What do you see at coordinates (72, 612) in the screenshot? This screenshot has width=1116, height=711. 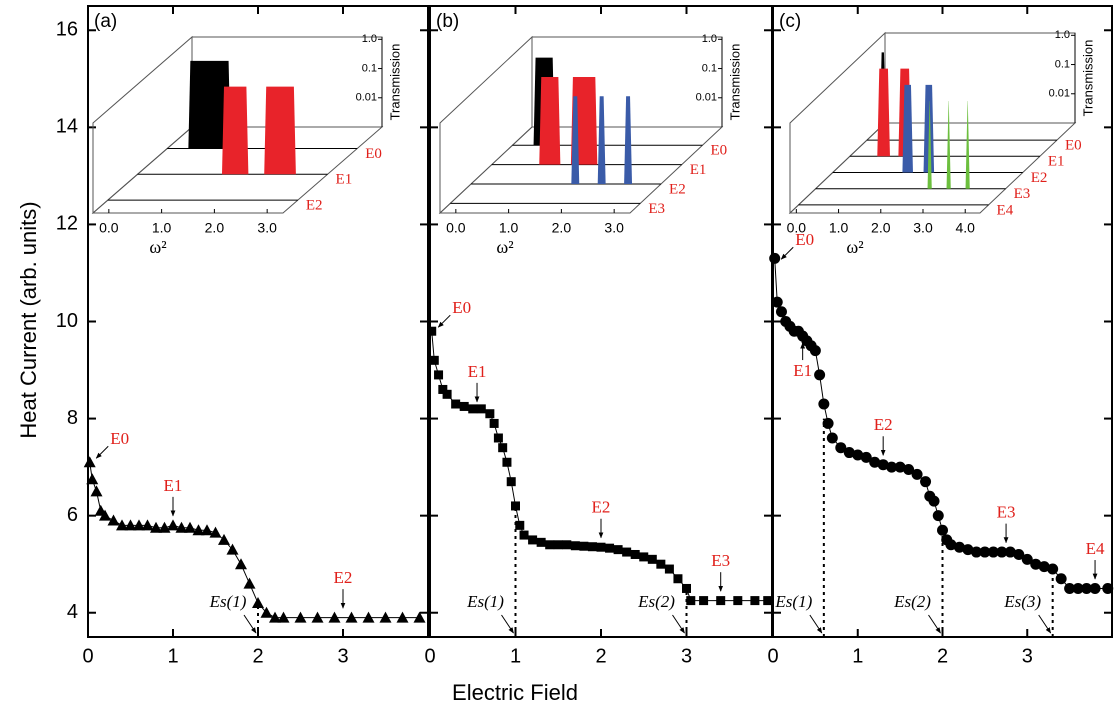 I see `y-tick-label: 4` at bounding box center [72, 612].